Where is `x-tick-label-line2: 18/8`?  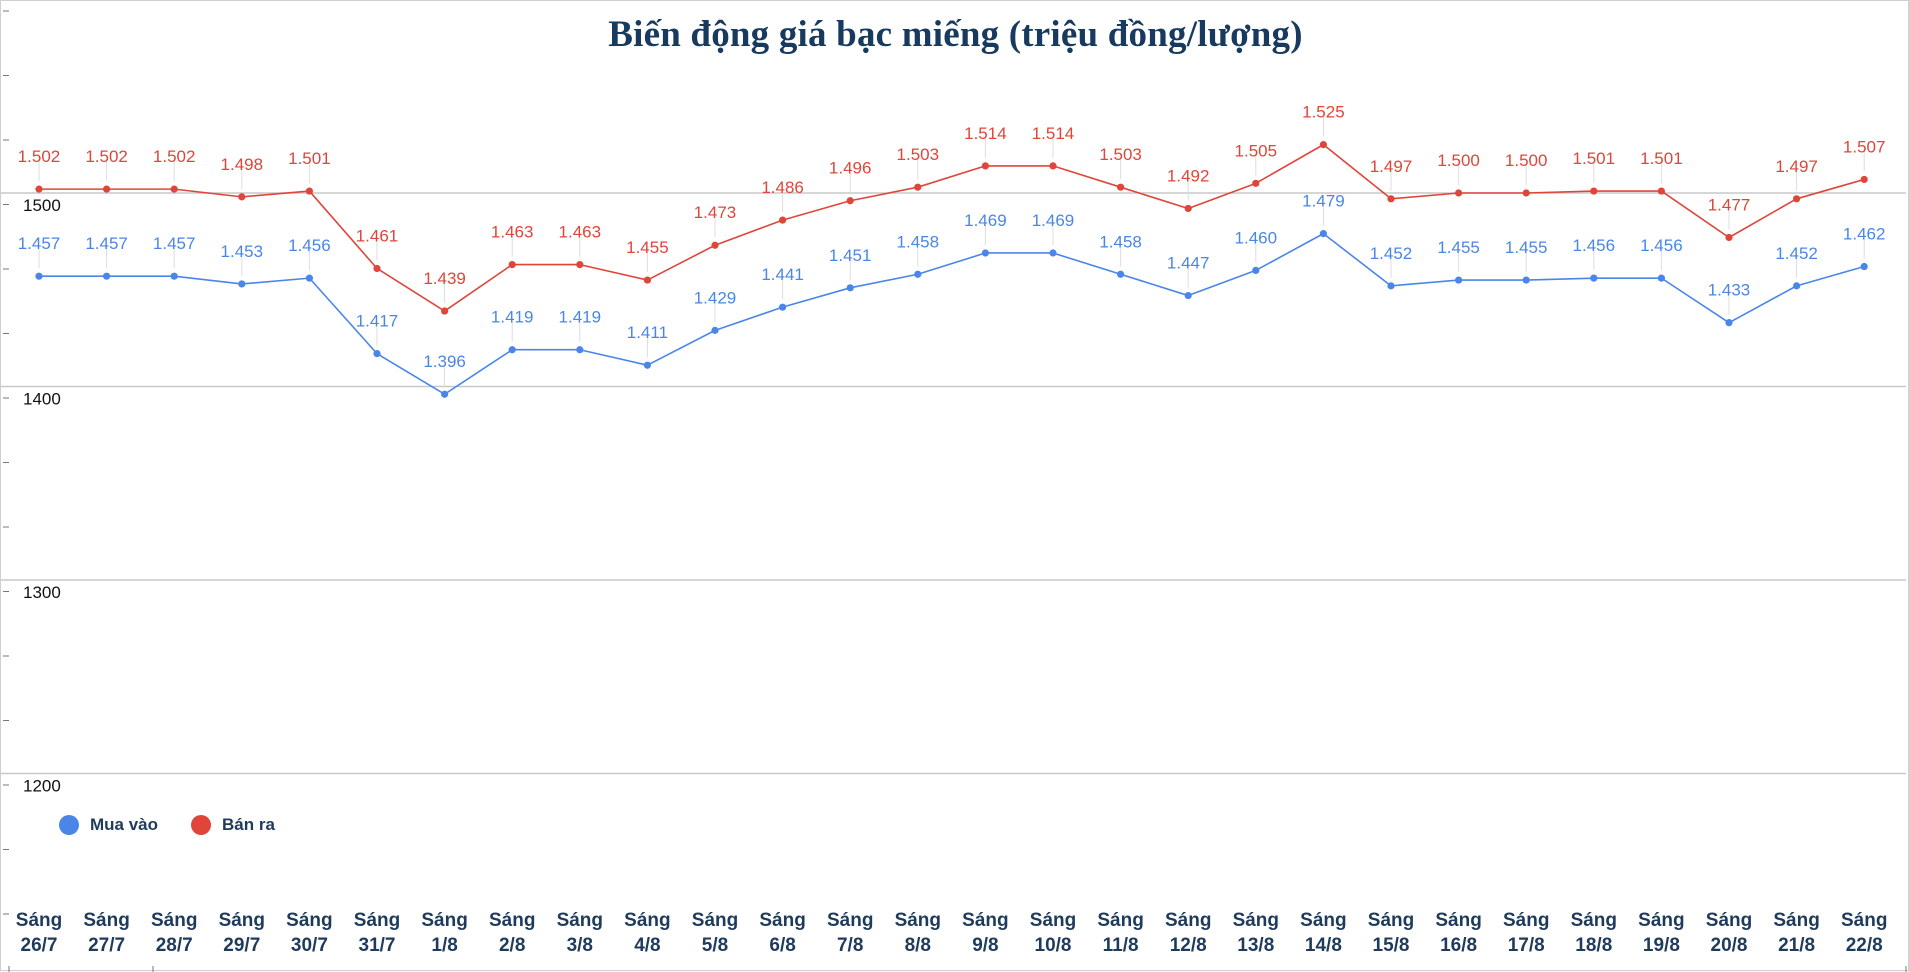
x-tick-label-line2: 18/8 is located at coordinates (1593, 945).